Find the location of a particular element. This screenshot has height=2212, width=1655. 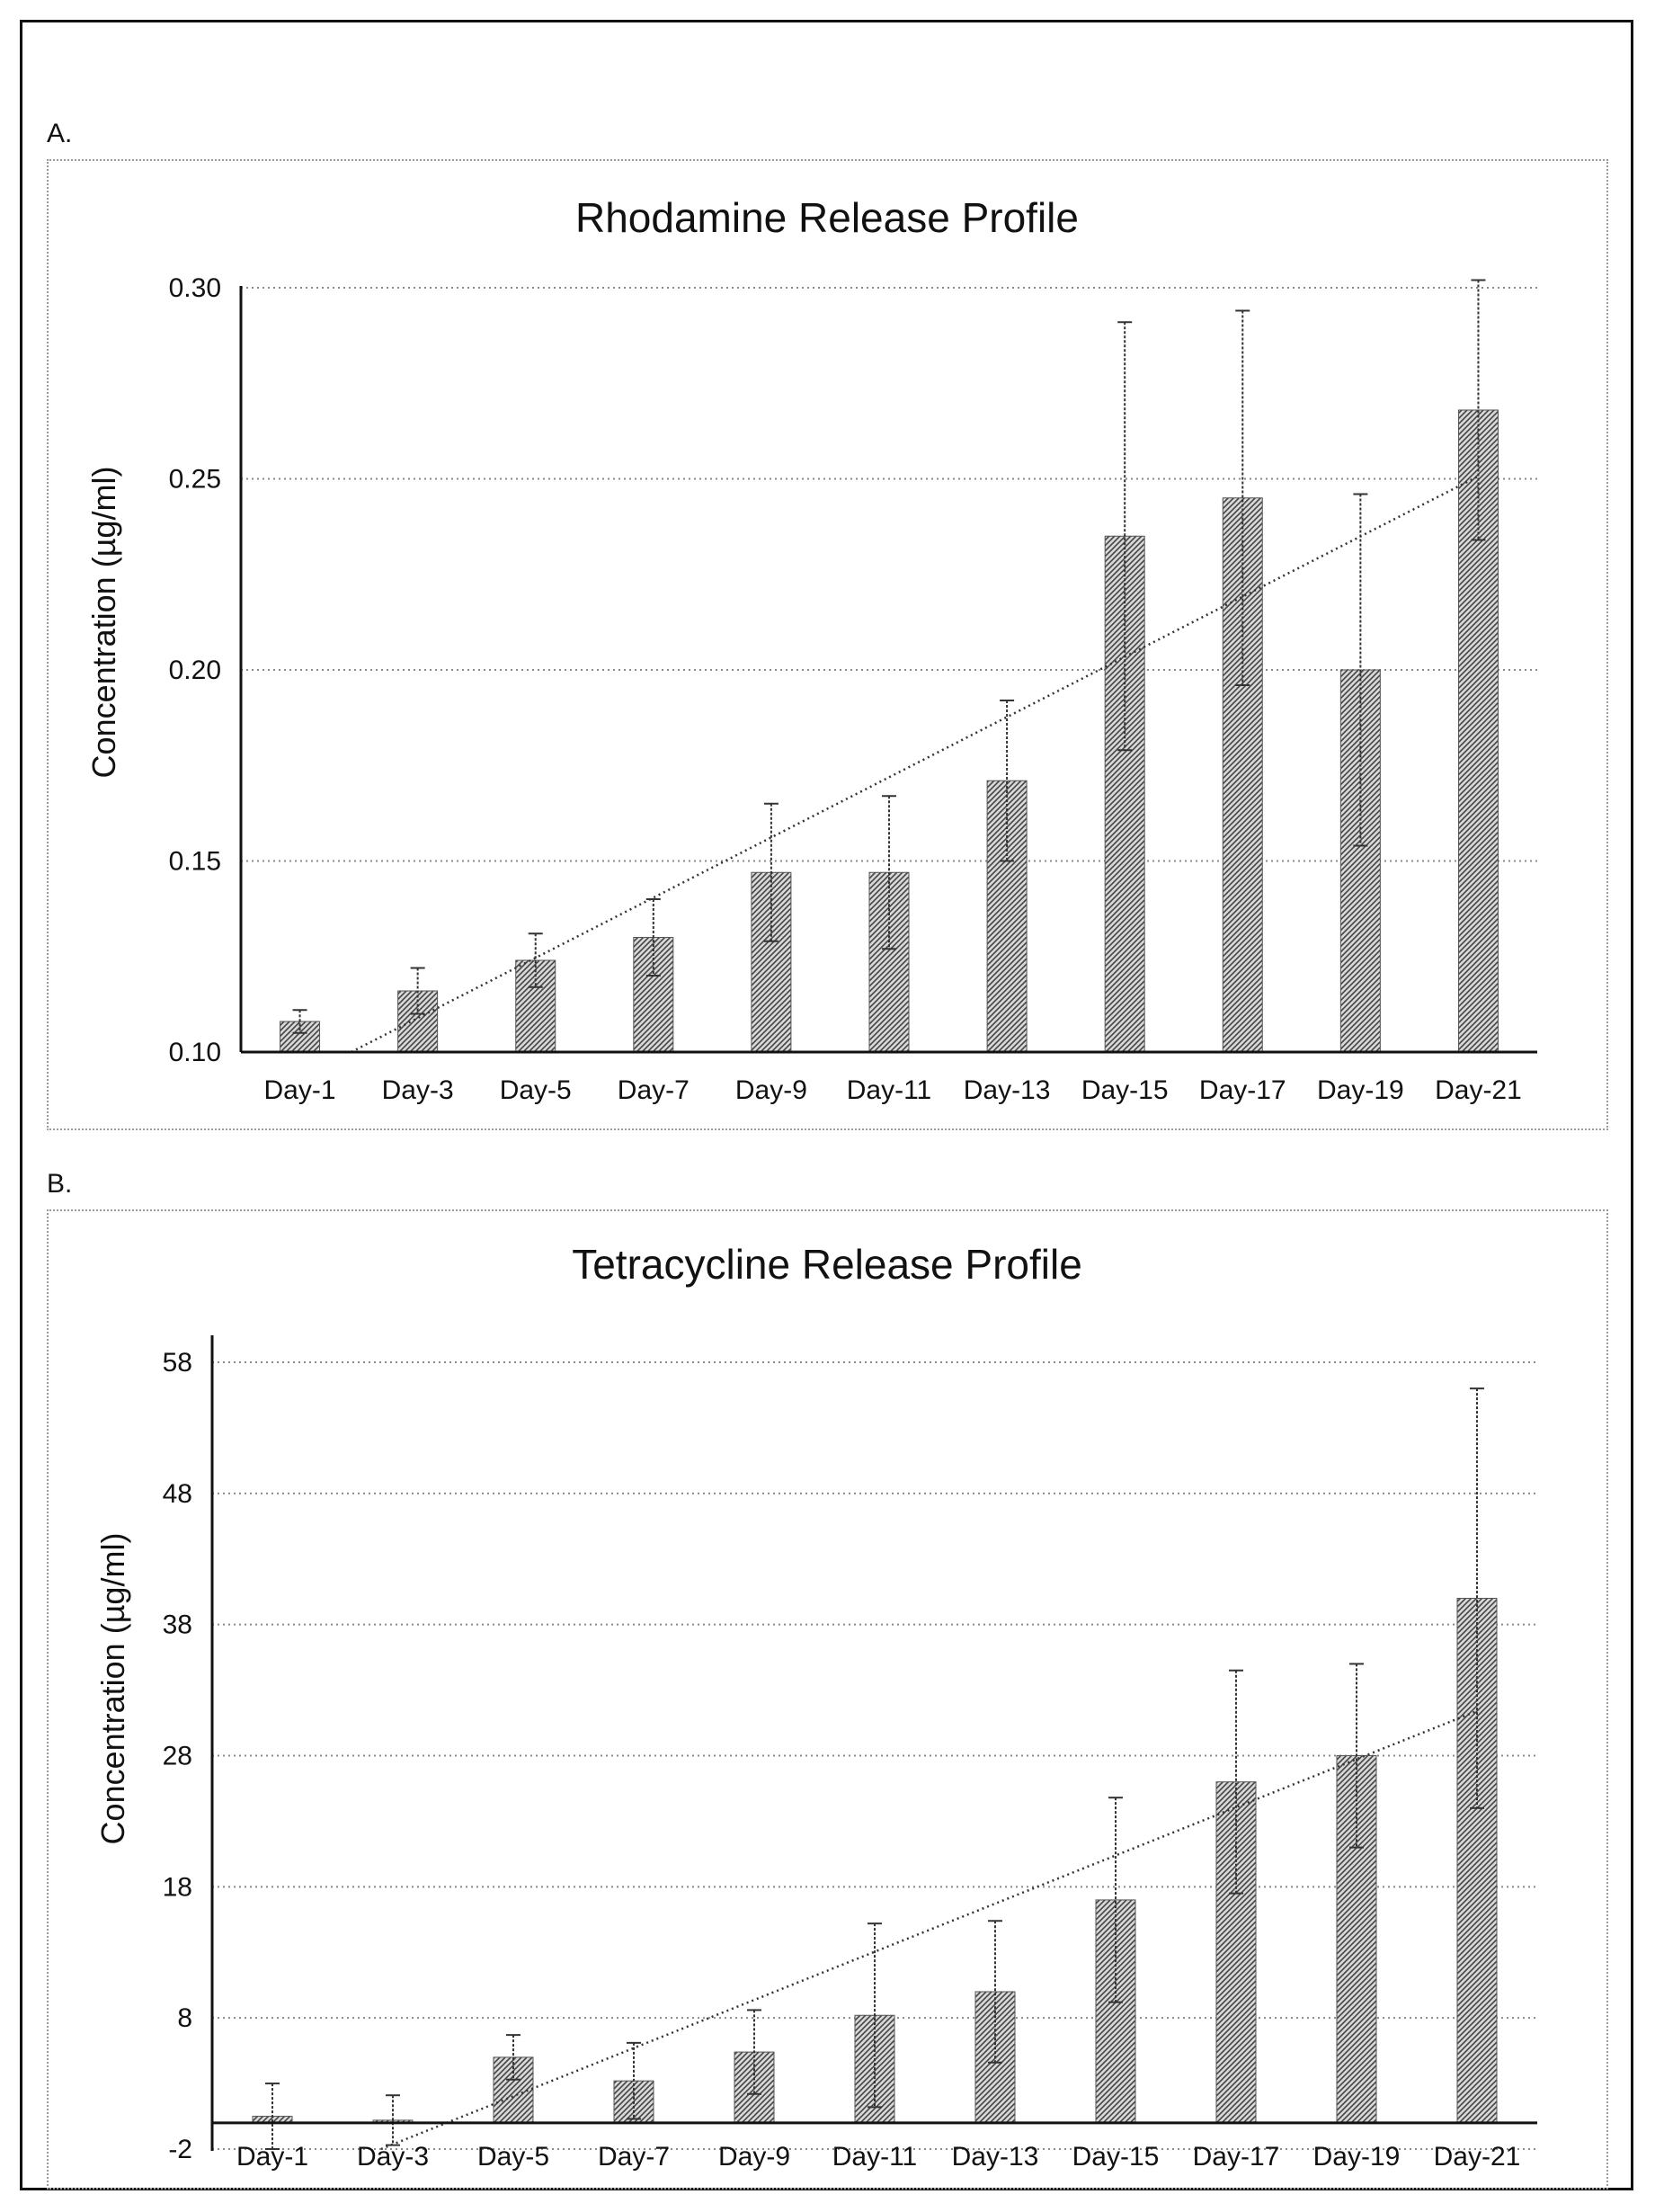

rhodamine-y-axis-label: Concentration (µg/ml) is located at coordinates (103, 623).